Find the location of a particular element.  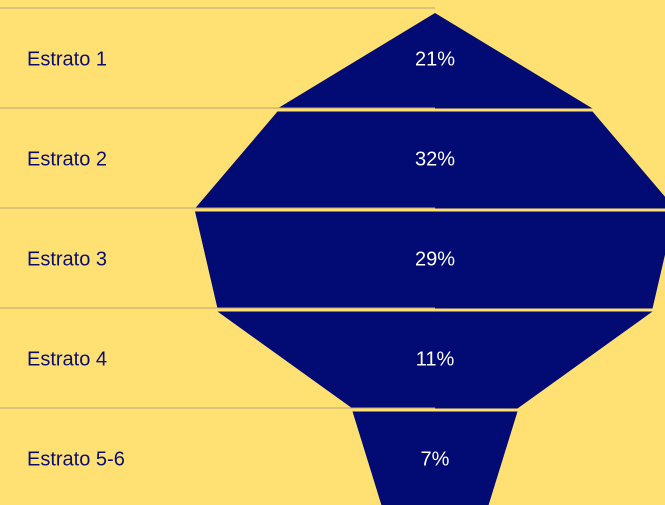

category-label: Estrato 1 is located at coordinates (67, 59).